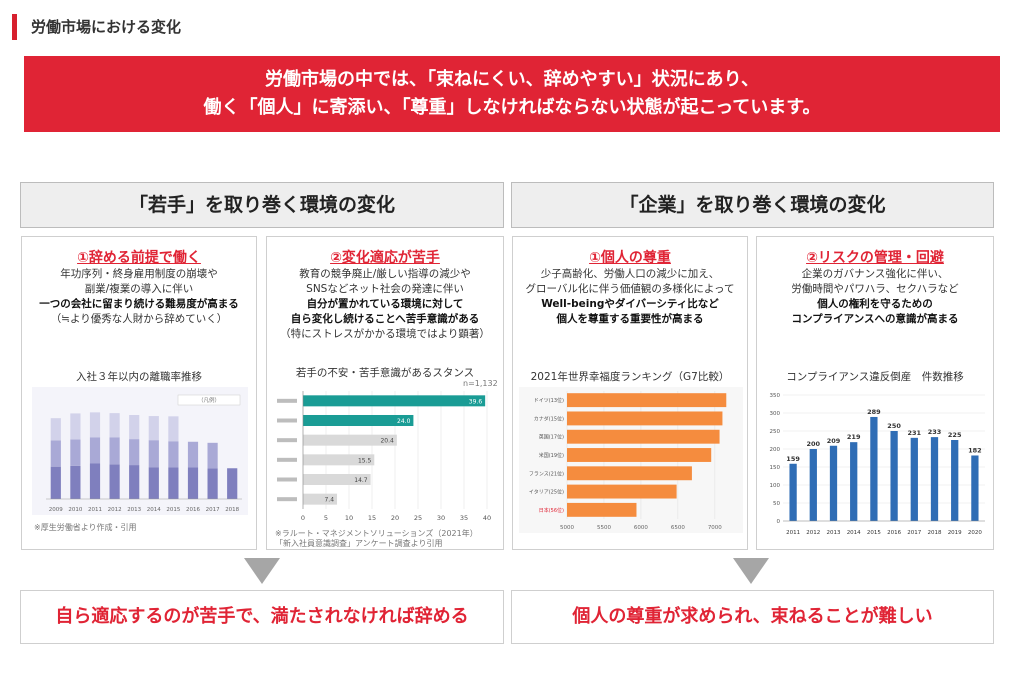  What do you see at coordinates (329, 500) in the screenshot?
I see `data-label: 7.4` at bounding box center [329, 500].